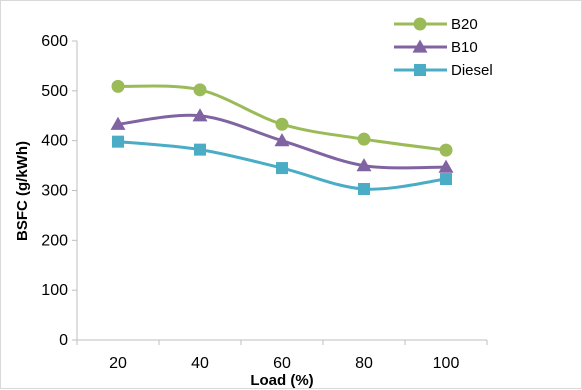 The height and width of the screenshot is (390, 582). I want to click on x-tick-label: 80, so click(364, 363).